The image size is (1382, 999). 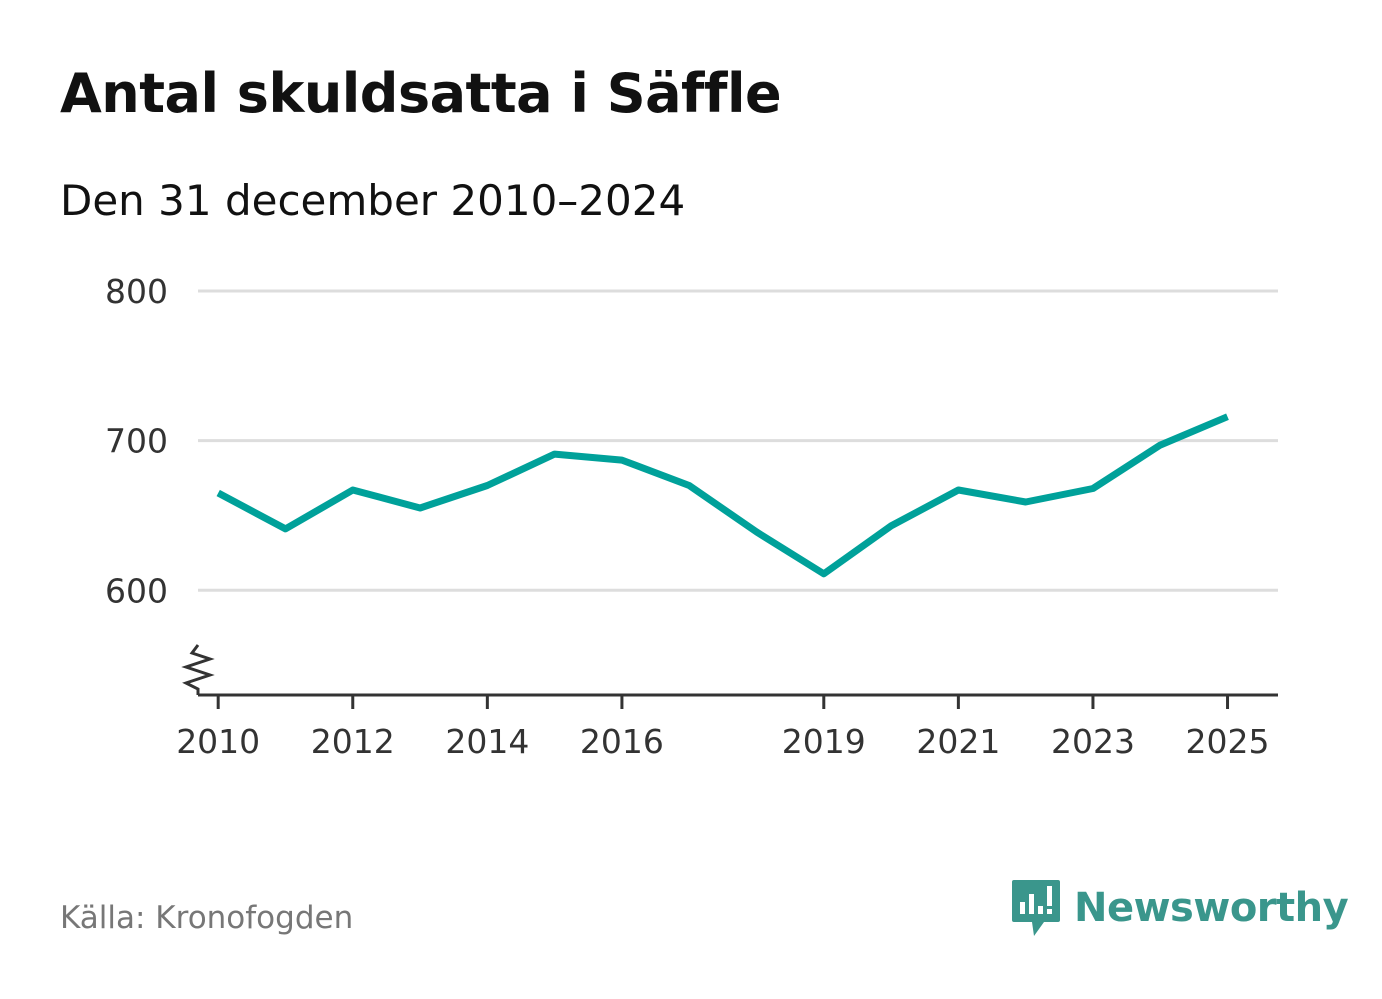 I want to click on y-tick-labels: 600 700 800, so click(x=136, y=441).